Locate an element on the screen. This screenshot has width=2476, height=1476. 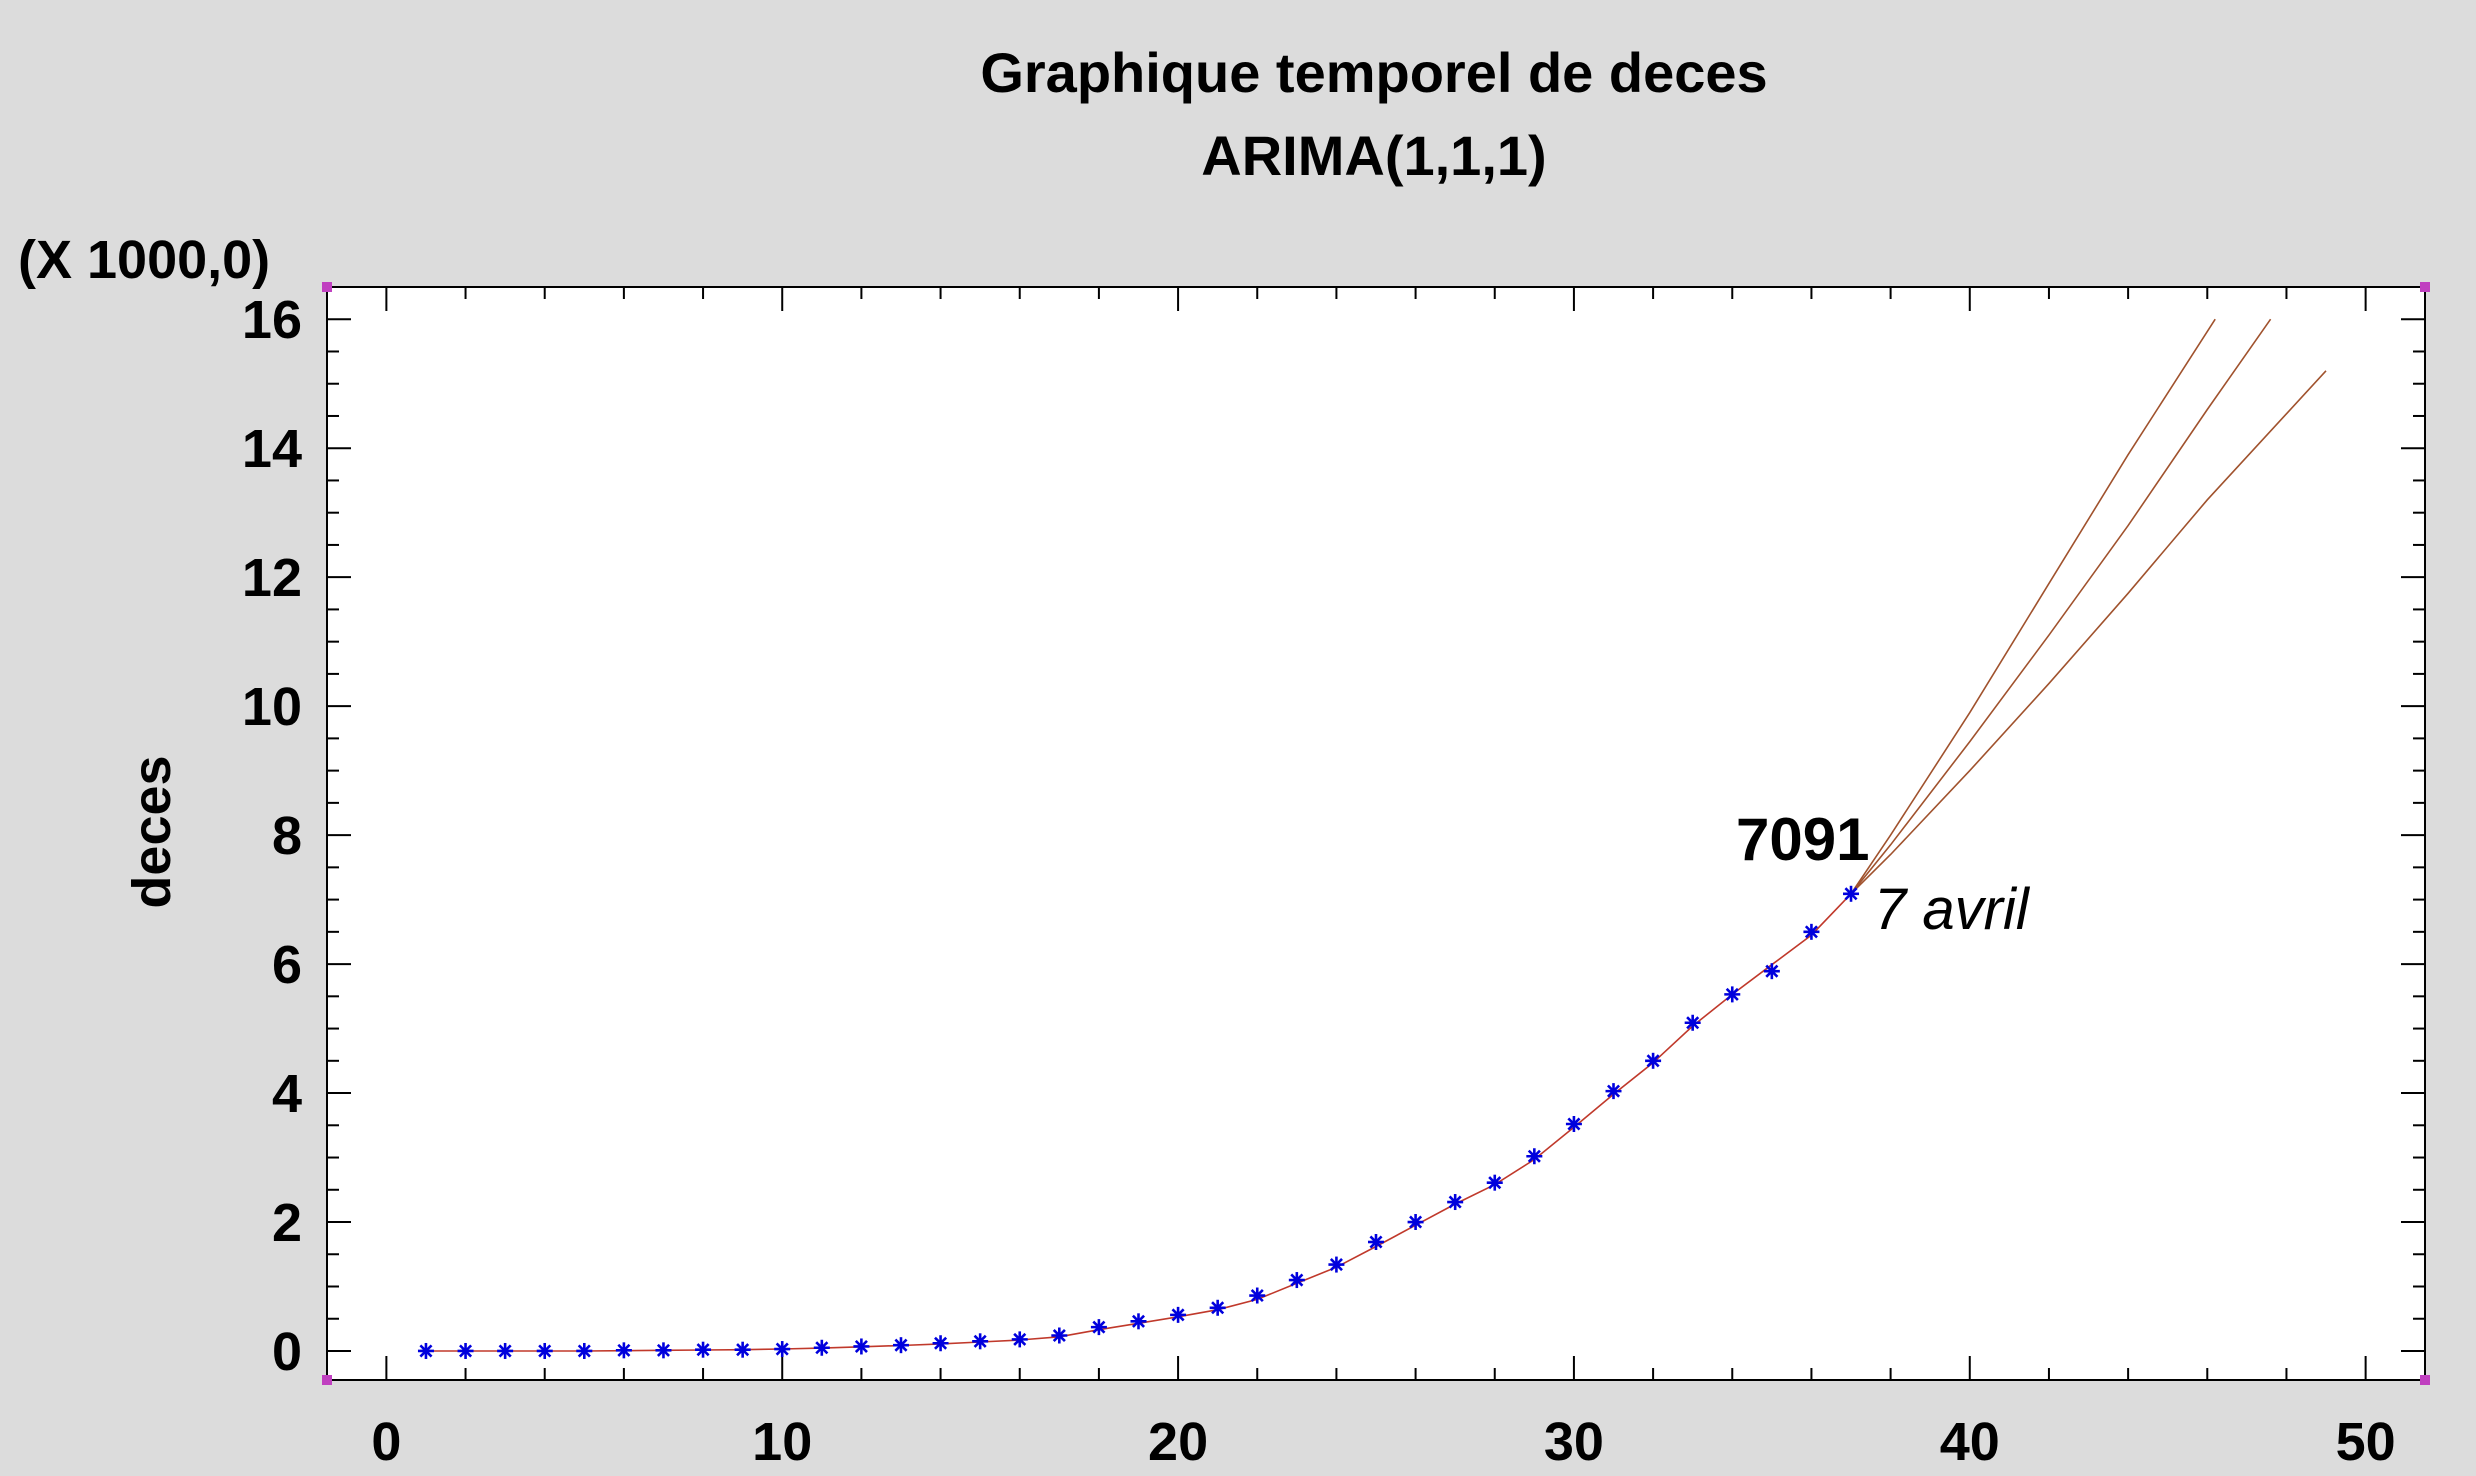
x-tick-label: 20 is located at coordinates (1178, 1442).